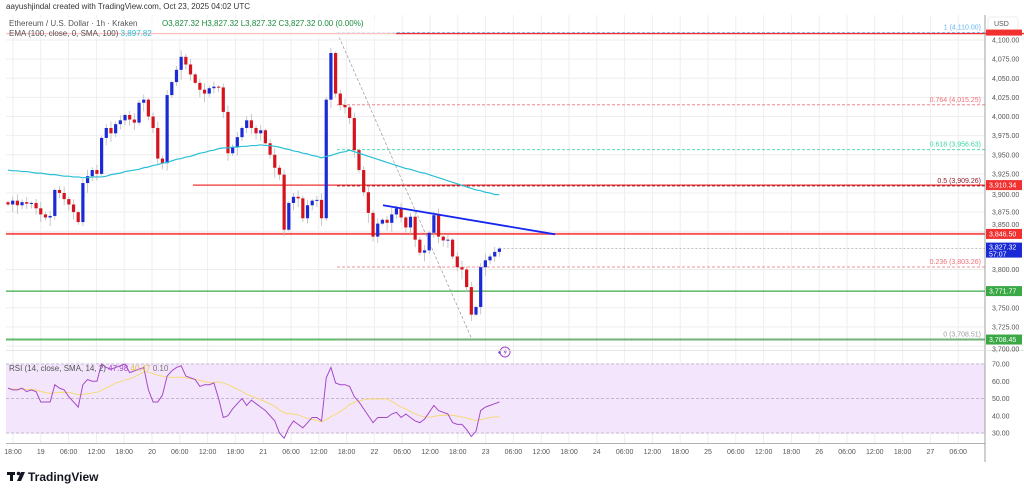 Image resolution: width=1024 pixels, height=493 pixels. What do you see at coordinates (1002, 234) in the screenshot?
I see `level-price-label: 3,846.50` at bounding box center [1002, 234].